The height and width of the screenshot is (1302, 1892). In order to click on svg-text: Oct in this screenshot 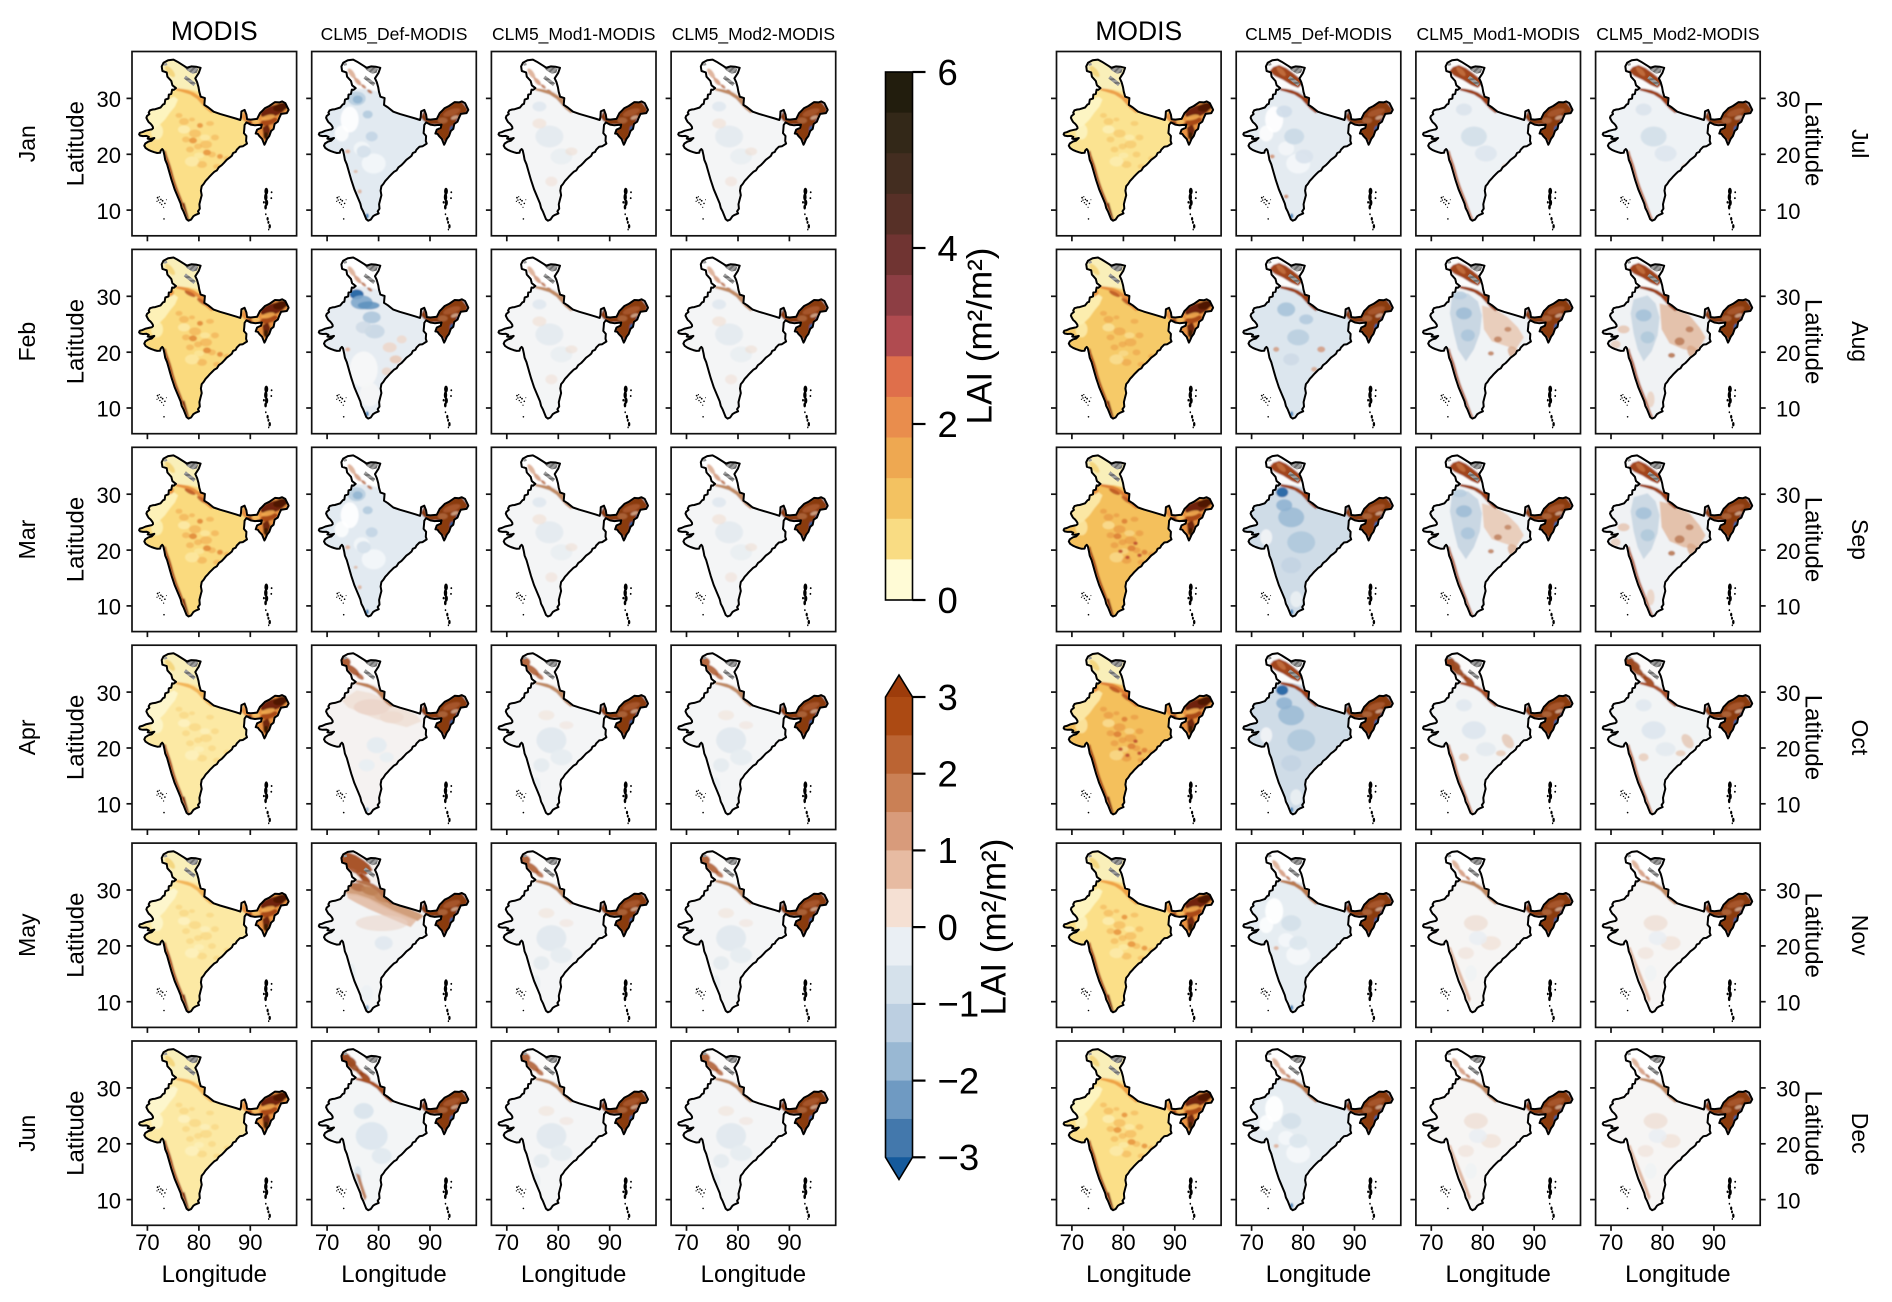, I will do `click(1860, 738)`.